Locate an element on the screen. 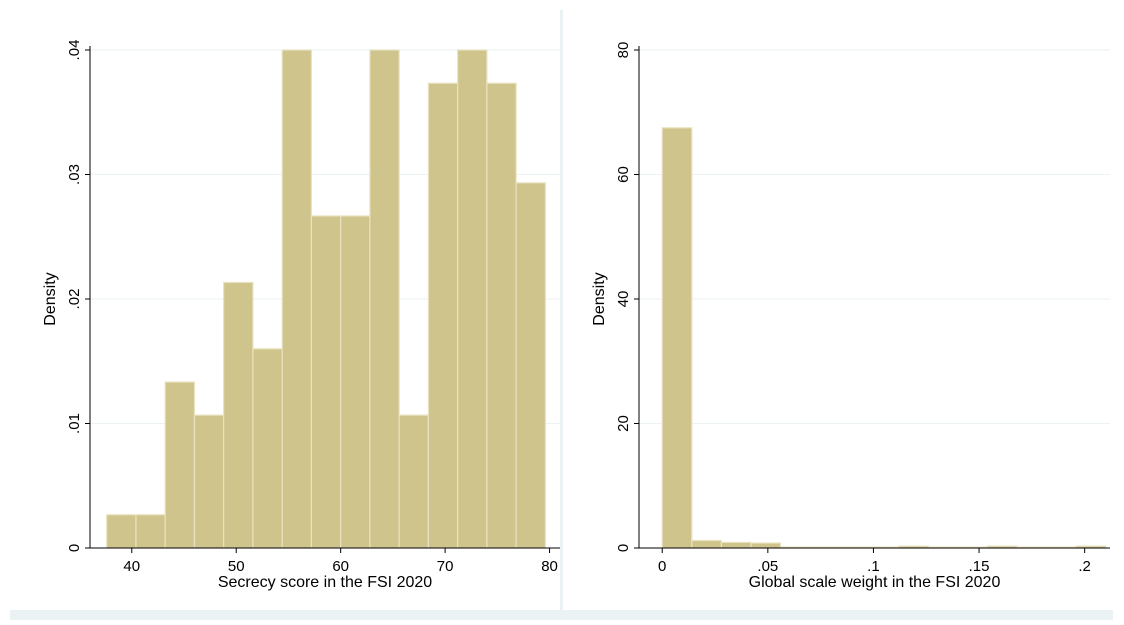 This screenshot has width=1124, height=625. x-tick-label: 60 is located at coordinates (340, 566).